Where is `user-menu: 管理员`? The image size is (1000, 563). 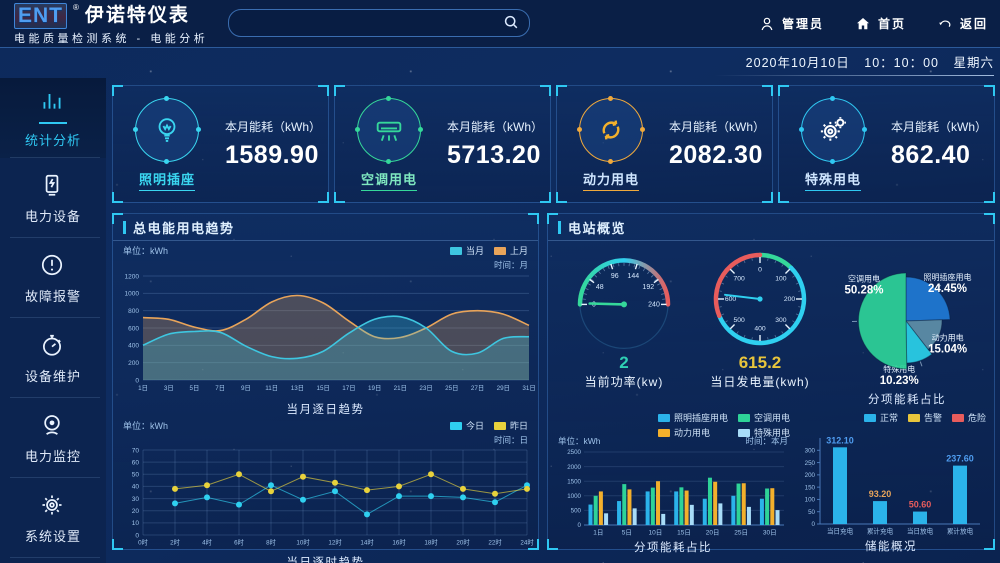
user-menu: 管理员 is located at coordinates (791, 24).